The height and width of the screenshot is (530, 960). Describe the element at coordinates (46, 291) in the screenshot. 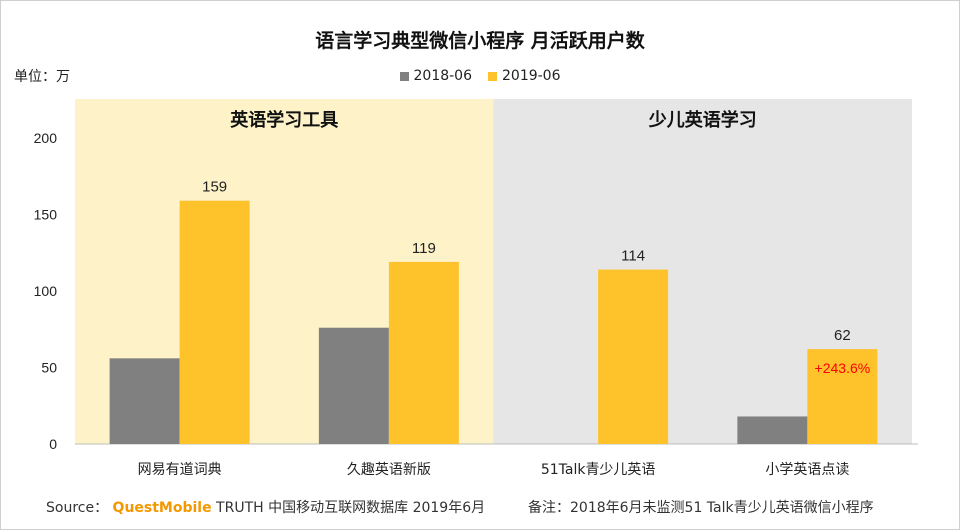

I see `y-tick-label: 100` at that location.